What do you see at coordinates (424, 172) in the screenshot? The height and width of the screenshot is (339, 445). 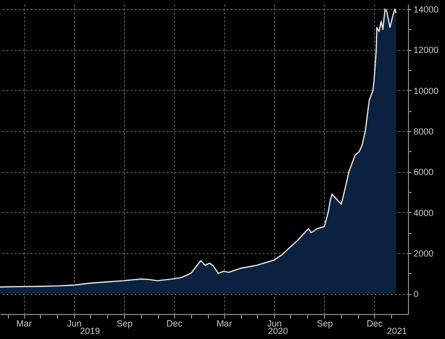 I see `y-tick-label: 6000` at bounding box center [424, 172].